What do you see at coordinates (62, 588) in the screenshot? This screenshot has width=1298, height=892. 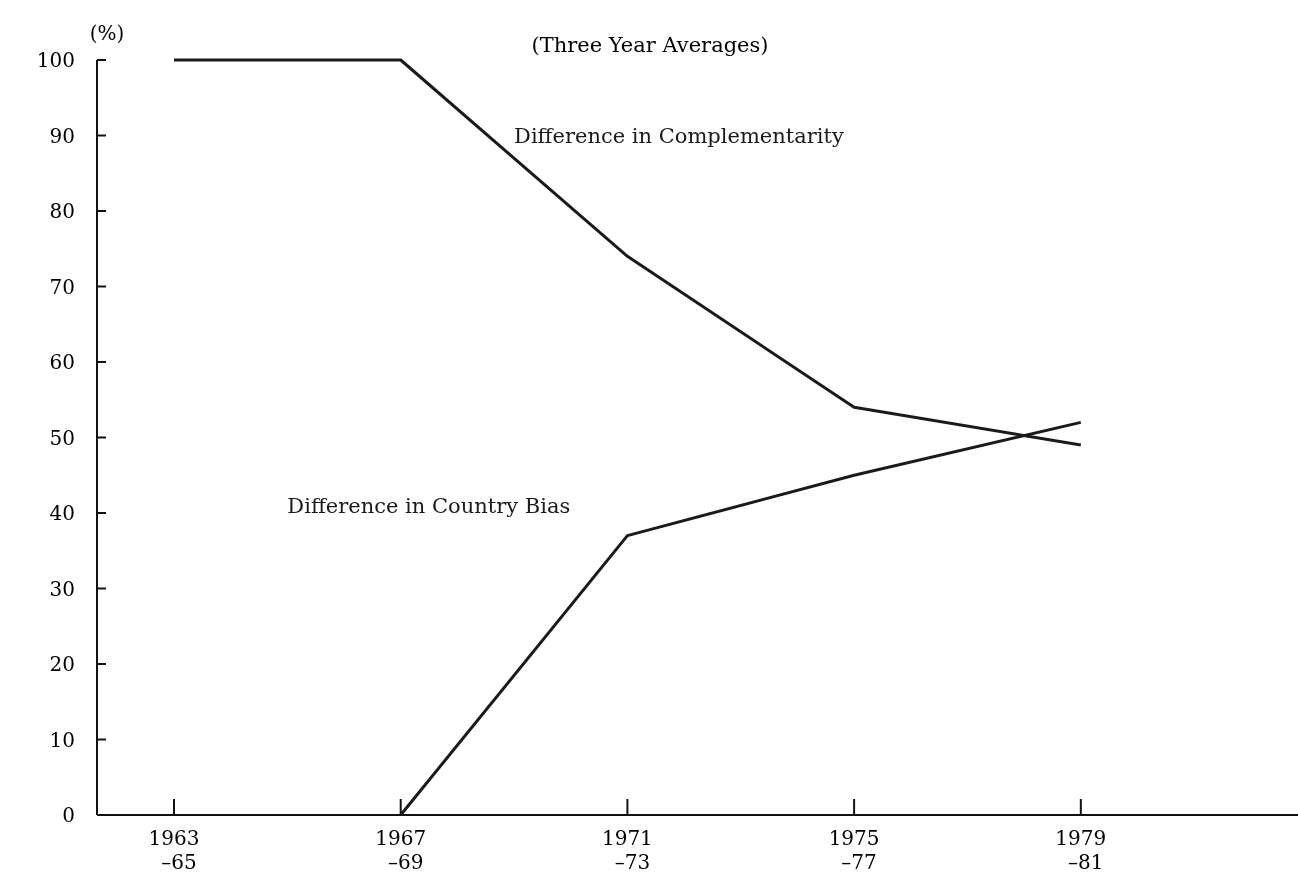 I see `y-tick-label: 30` at bounding box center [62, 588].